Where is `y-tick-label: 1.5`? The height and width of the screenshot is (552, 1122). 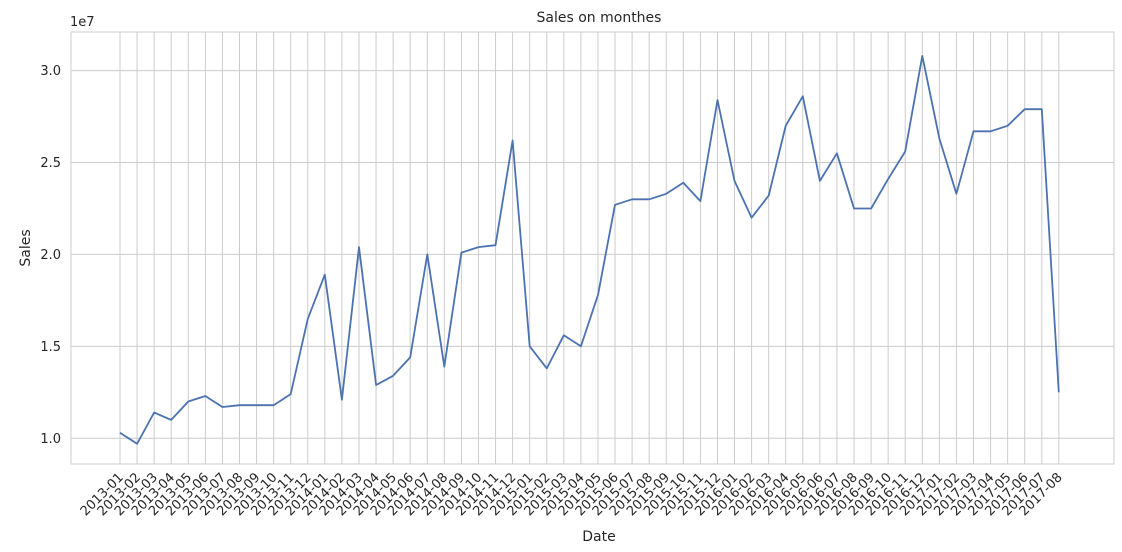
y-tick-label: 1.5 is located at coordinates (50, 347).